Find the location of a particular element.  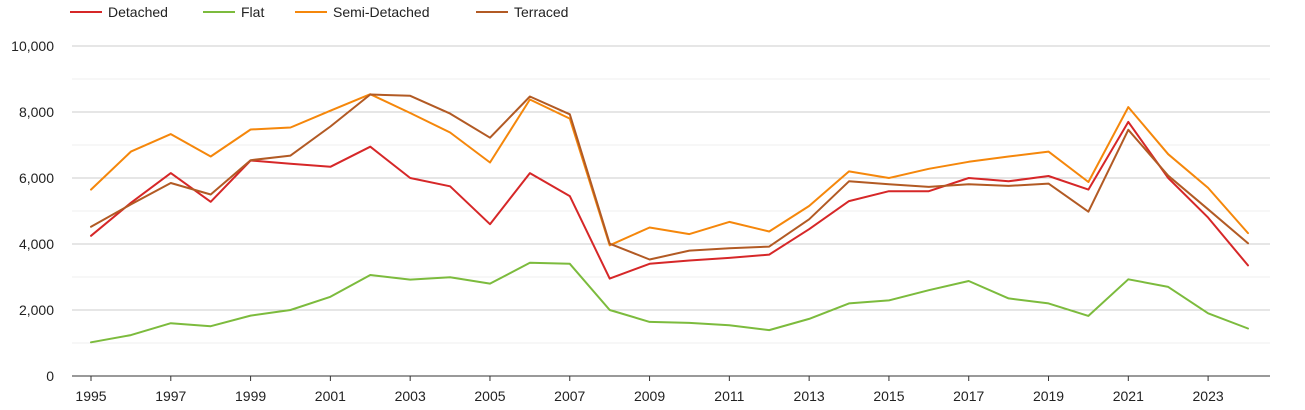

x-tick-label: 1995 is located at coordinates (90, 396).